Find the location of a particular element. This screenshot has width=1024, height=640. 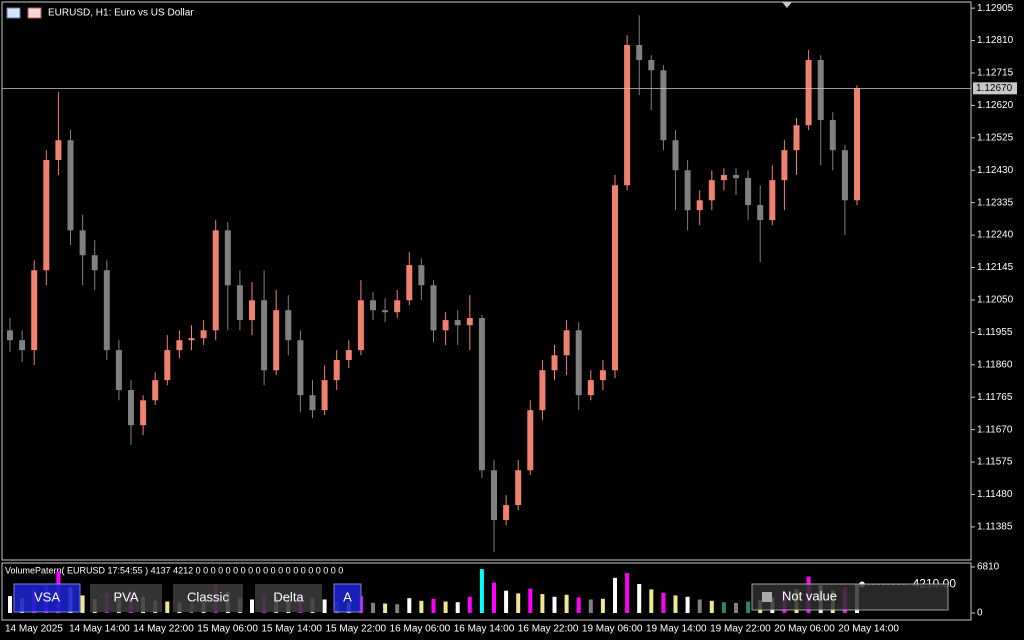

mode-button: A is located at coordinates (347, 598).